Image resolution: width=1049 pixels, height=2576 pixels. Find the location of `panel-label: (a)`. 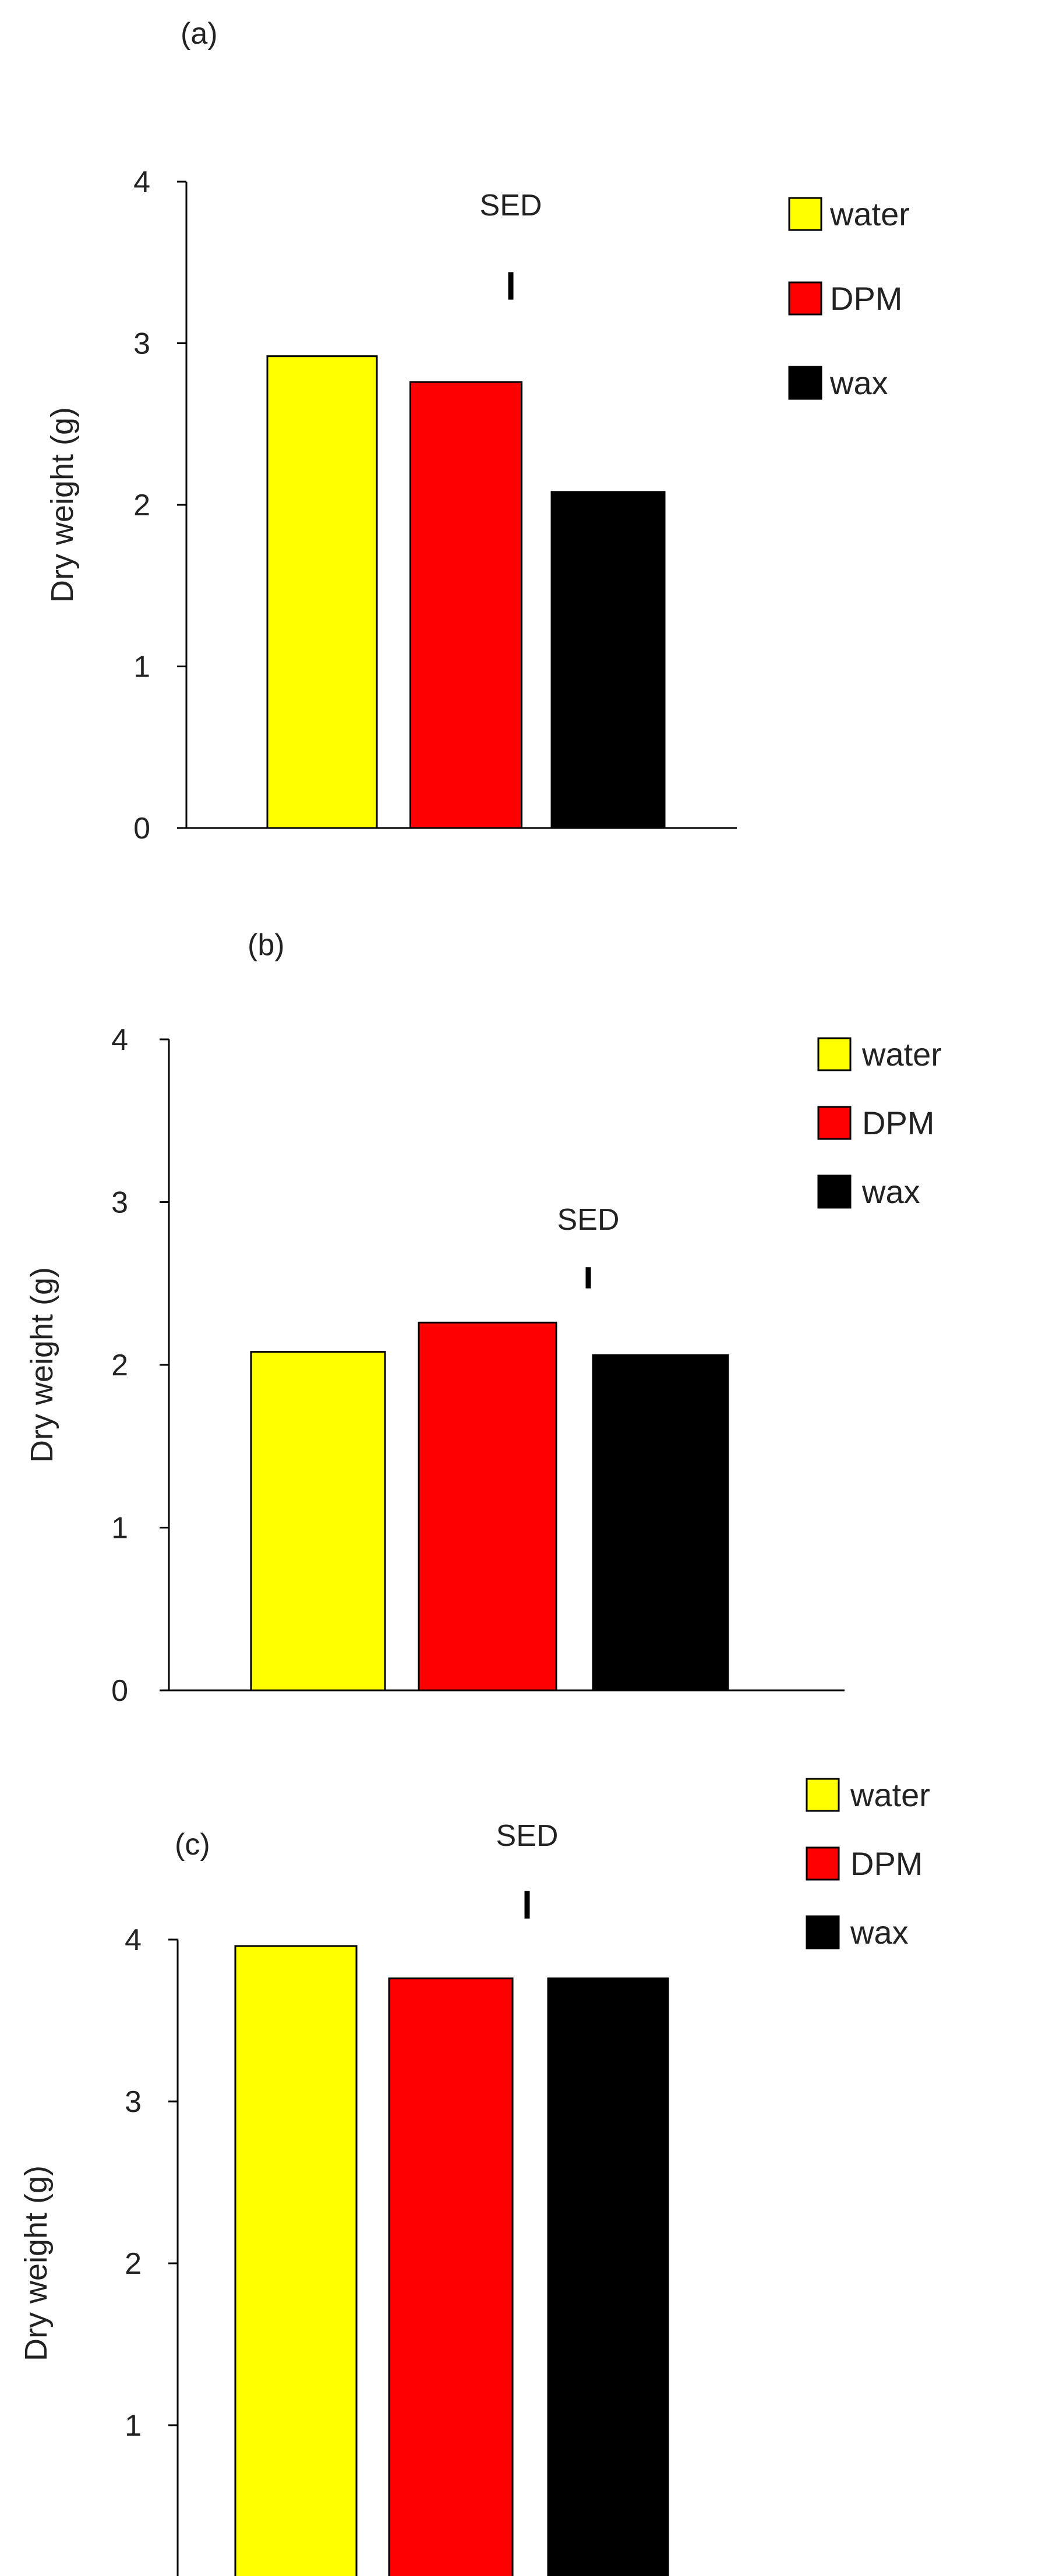

panel-label: (a) is located at coordinates (200, 34).